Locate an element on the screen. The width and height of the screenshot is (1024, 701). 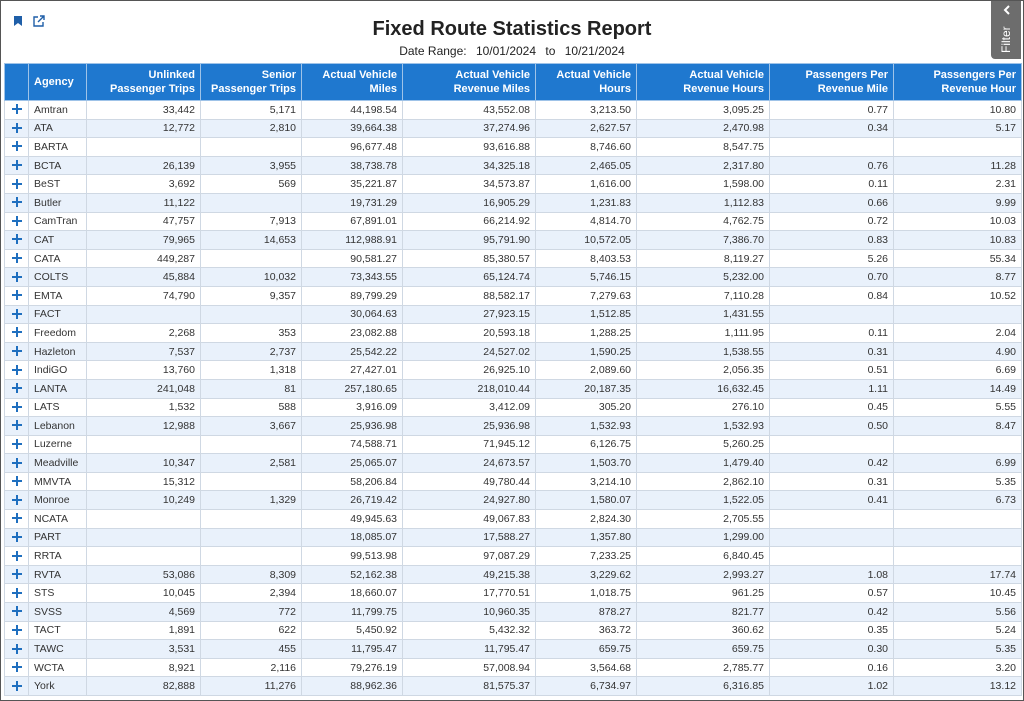
filter-tab: Filter is located at coordinates (1006, 30).